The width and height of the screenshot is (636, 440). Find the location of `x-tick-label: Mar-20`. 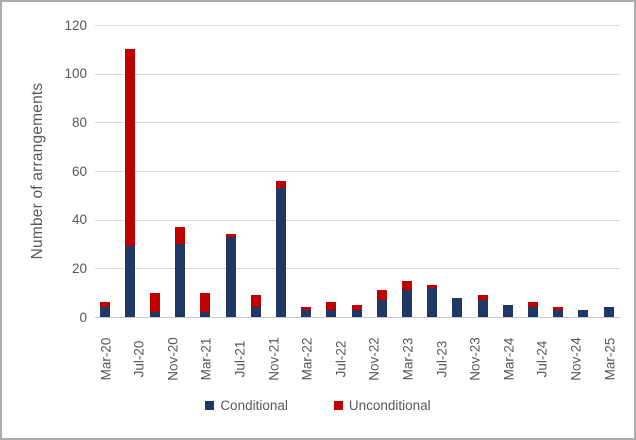

x-tick-label: Mar-20 is located at coordinates (105, 359).